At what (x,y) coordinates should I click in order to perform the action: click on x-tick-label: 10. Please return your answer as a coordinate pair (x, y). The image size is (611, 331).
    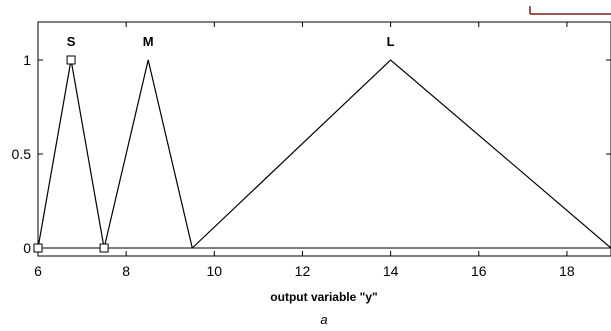
    Looking at the image, I should click on (215, 271).